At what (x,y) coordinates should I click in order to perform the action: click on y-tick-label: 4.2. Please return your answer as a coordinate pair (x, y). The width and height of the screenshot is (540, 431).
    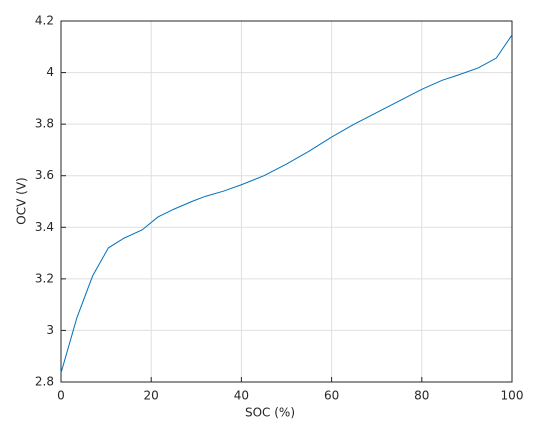
    Looking at the image, I should click on (44, 21).